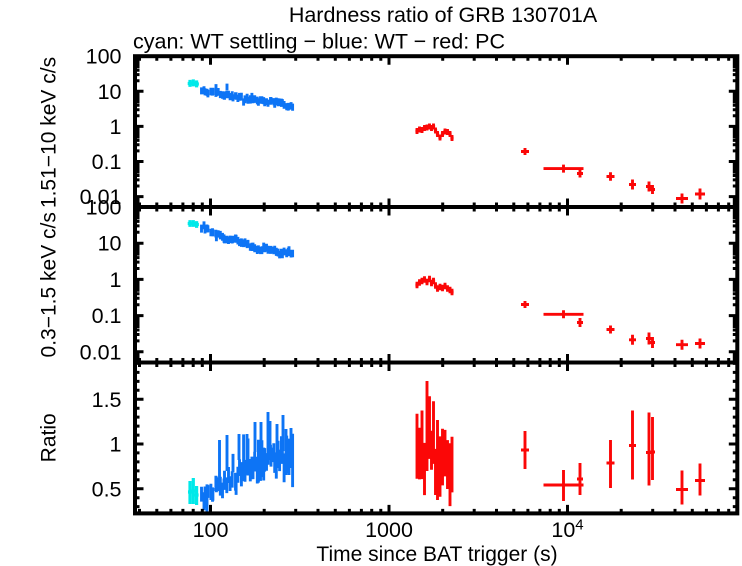 The width and height of the screenshot is (742, 566). What do you see at coordinates (49, 132) in the screenshot?
I see `svg-text: 1.51−10 keV c/s` at bounding box center [49, 132].